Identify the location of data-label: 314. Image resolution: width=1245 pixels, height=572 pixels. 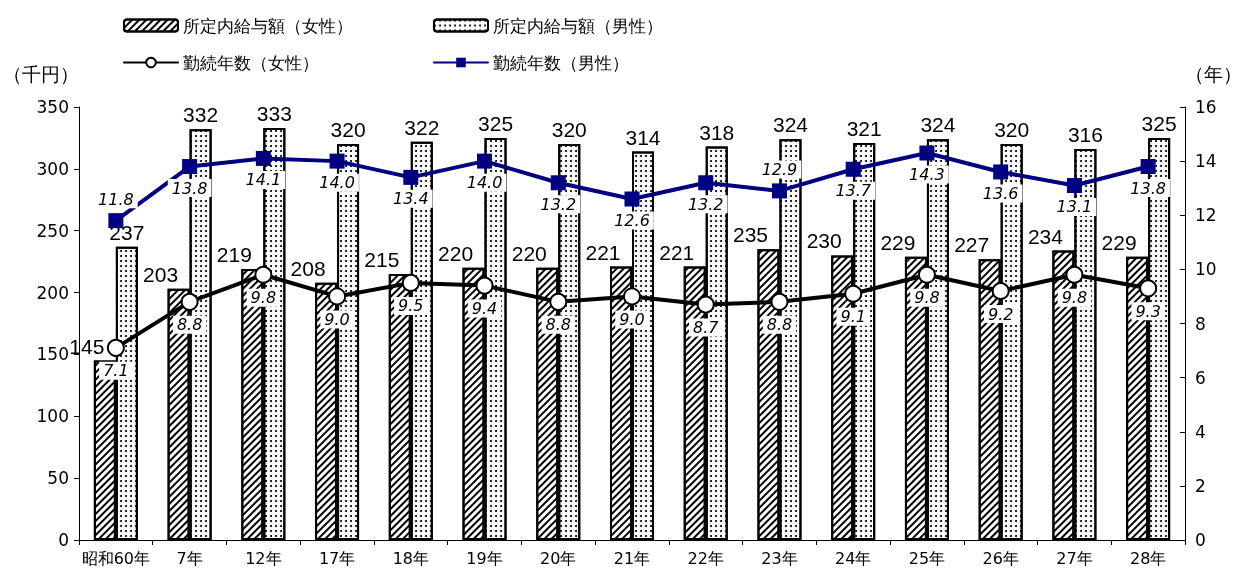
(643, 137).